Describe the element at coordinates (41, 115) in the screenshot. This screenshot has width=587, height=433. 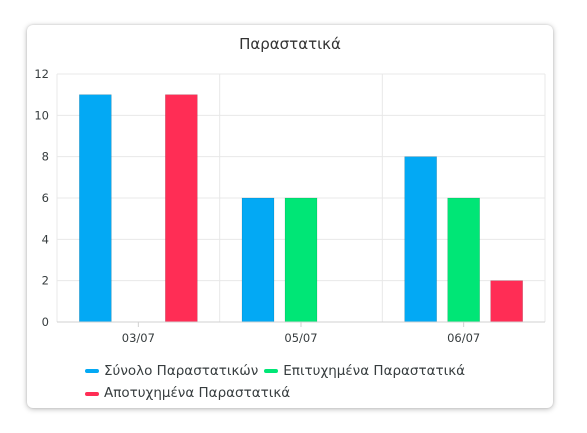
I see `y-tick-label: 10` at that location.